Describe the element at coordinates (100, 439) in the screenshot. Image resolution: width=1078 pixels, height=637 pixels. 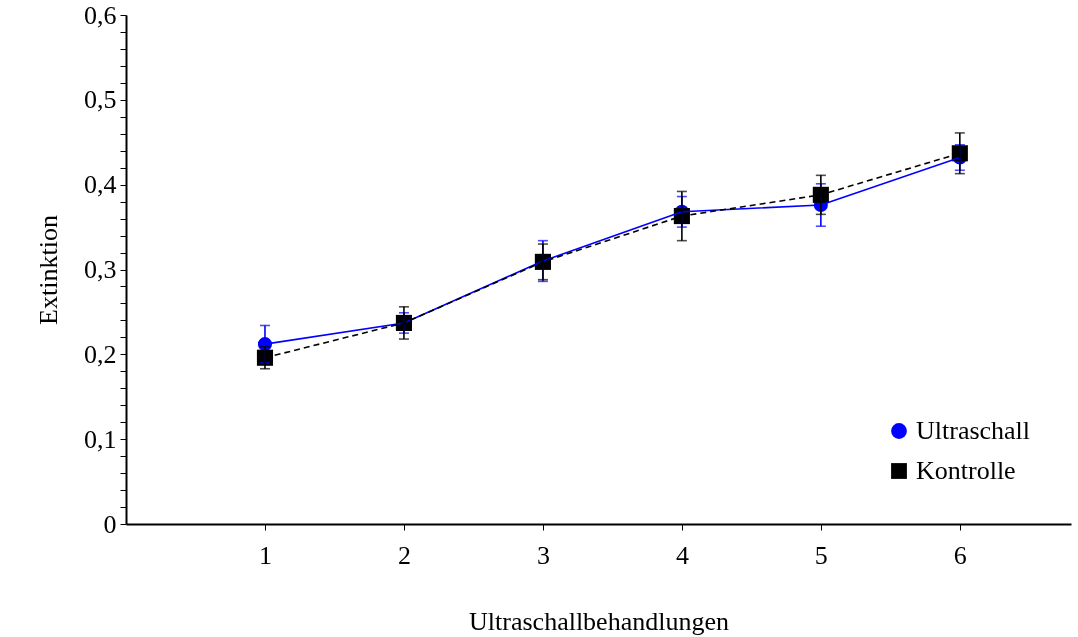
I see `y-tick-label: 0,1` at that location.